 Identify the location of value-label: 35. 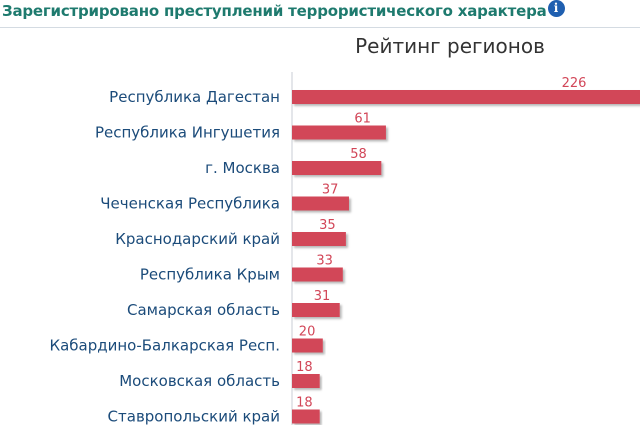
(327, 225).